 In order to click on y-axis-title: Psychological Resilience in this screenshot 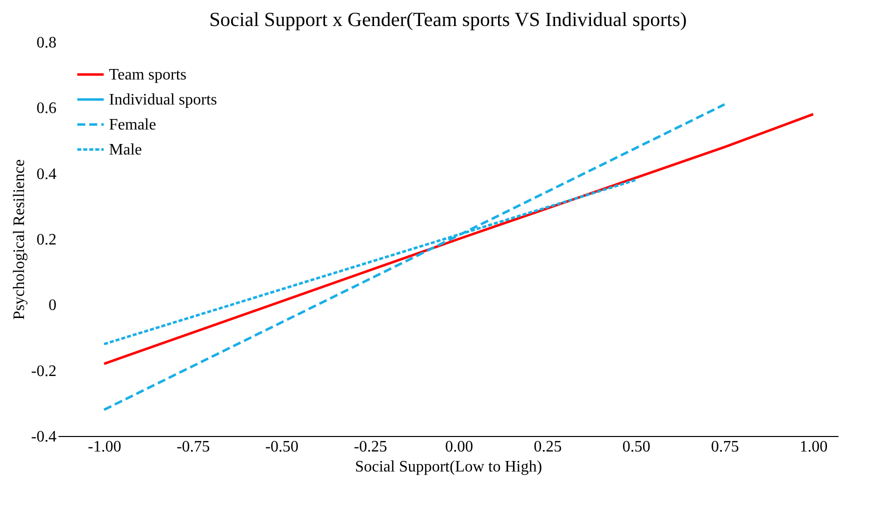, I will do `click(19, 239)`.